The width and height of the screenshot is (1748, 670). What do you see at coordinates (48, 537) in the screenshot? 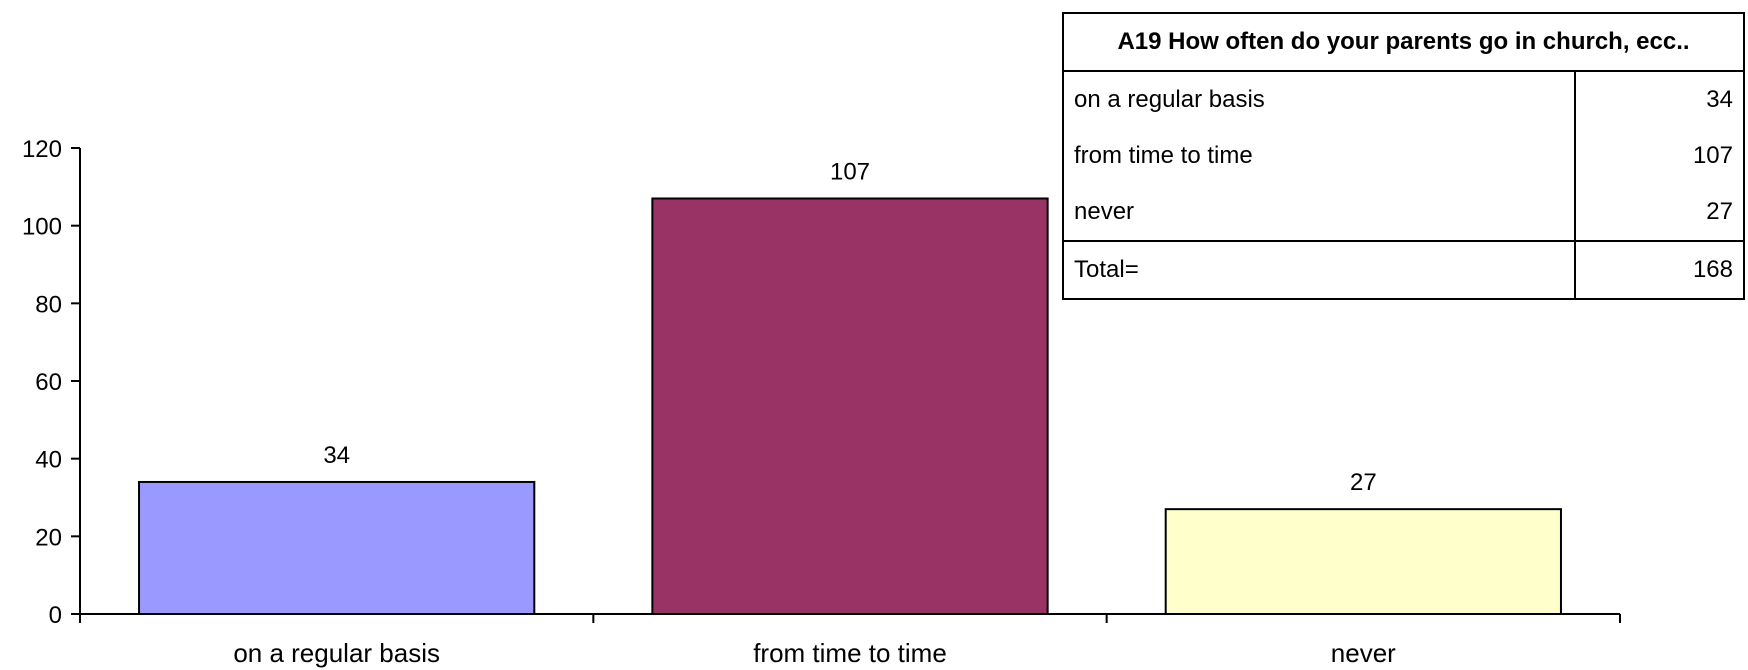
I see `y-tick-label: 20` at bounding box center [48, 537].